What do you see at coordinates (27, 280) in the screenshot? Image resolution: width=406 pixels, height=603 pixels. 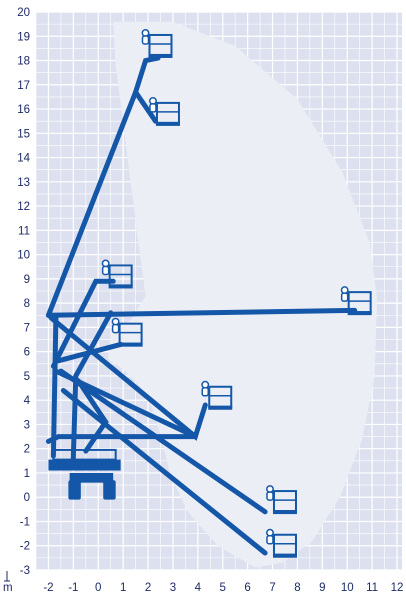 I see `y-tick-label: 9` at bounding box center [27, 280].